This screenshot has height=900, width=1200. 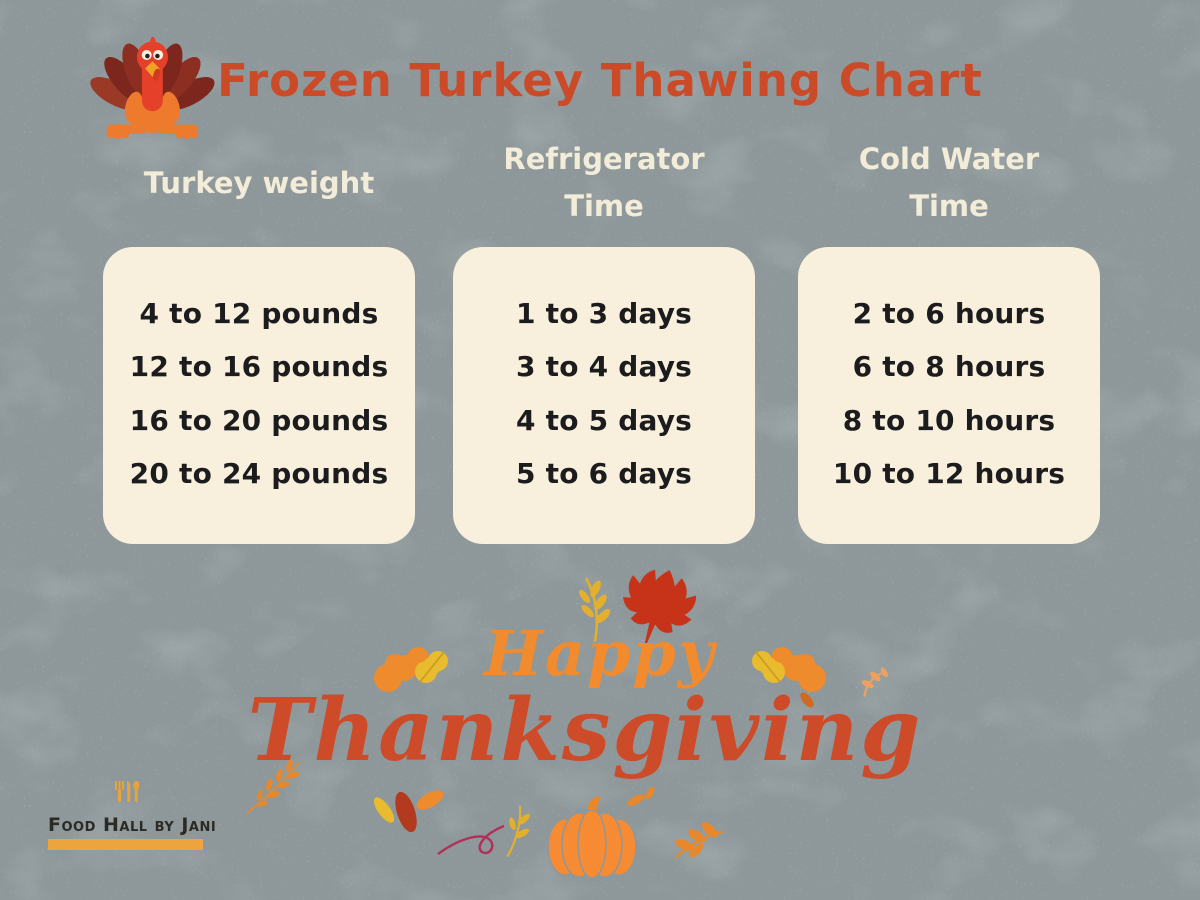 I want to click on table-cell: 2 to 6 hours, so click(x=949, y=314).